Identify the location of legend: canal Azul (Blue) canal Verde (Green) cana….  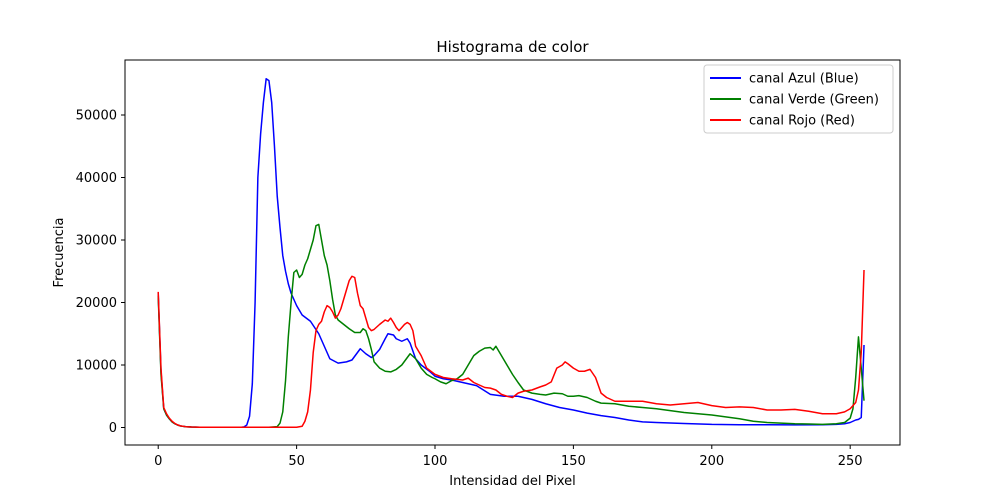
(798, 99).